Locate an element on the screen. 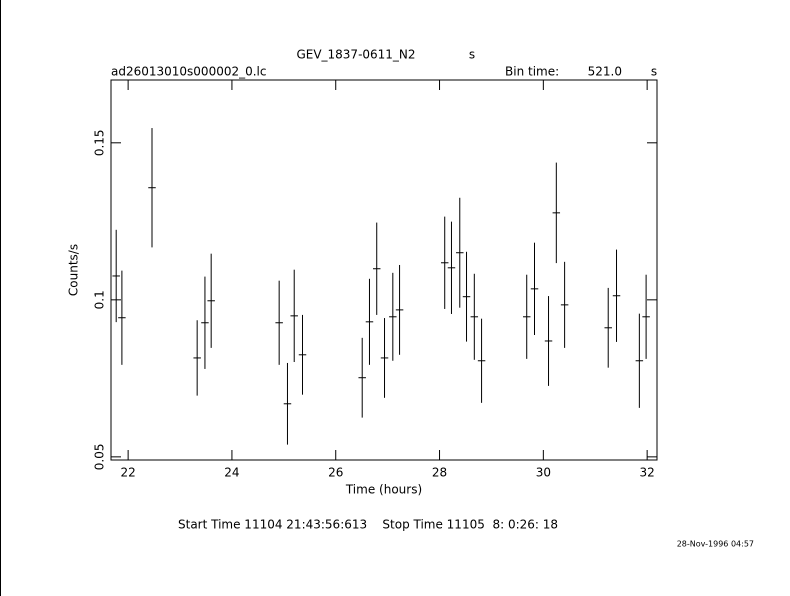 The height and width of the screenshot is (596, 790). title-unit: s is located at coordinates (472, 55).